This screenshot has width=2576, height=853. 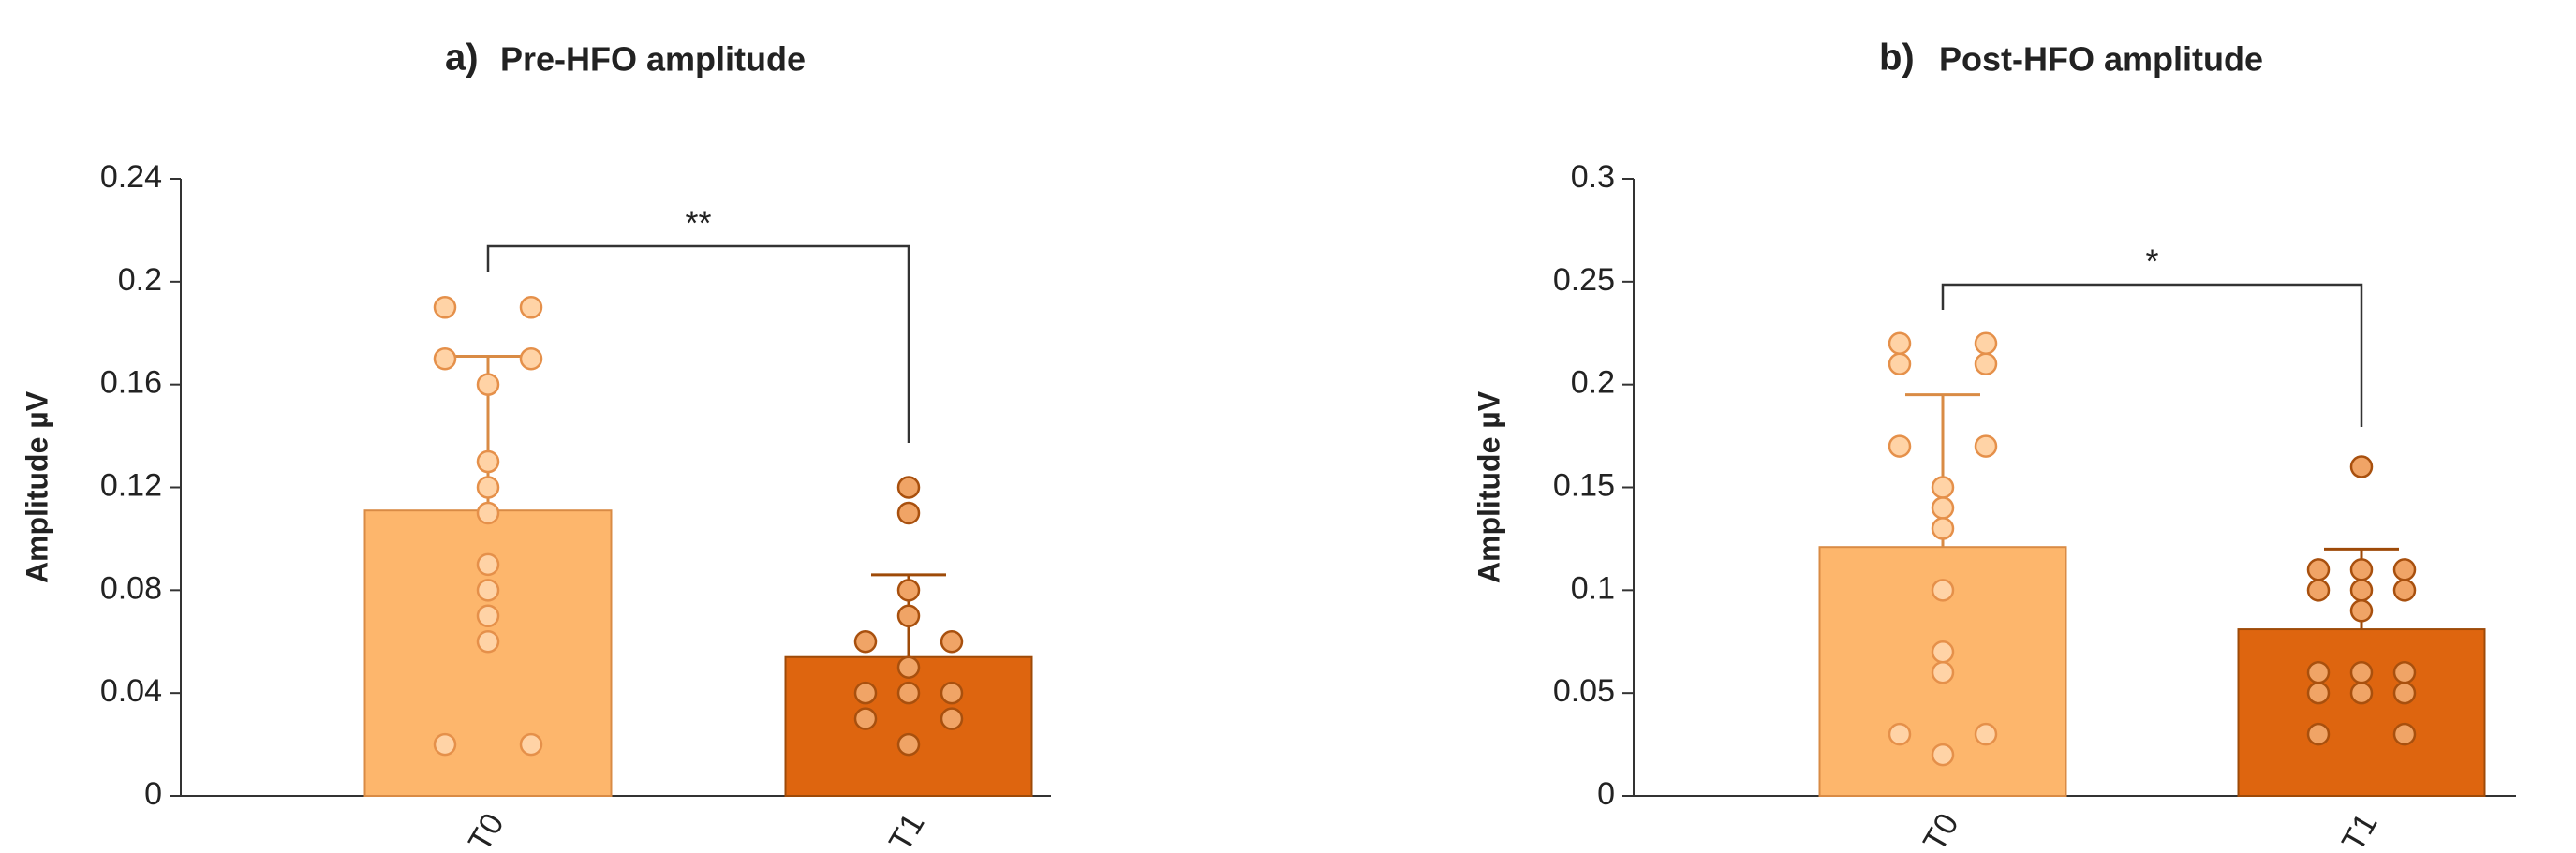 What do you see at coordinates (653, 59) in the screenshot?
I see `chart-title: Pre-HFO amplitude` at bounding box center [653, 59].